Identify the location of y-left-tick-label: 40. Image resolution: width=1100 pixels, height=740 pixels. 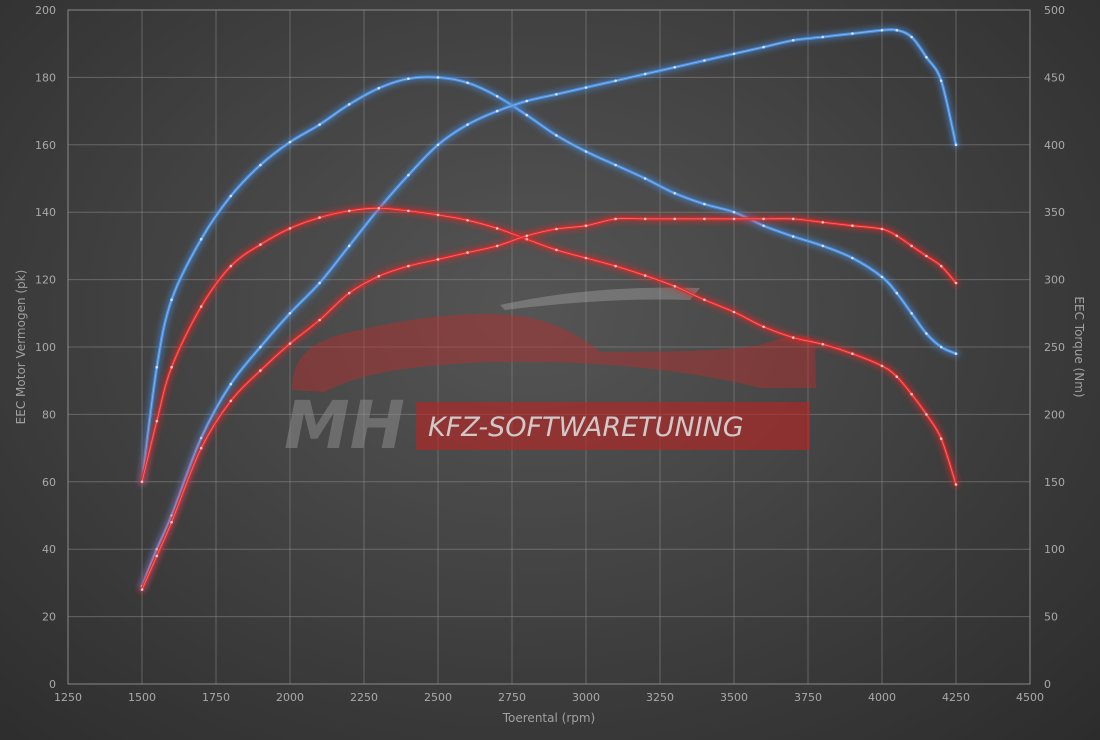
(49, 549).